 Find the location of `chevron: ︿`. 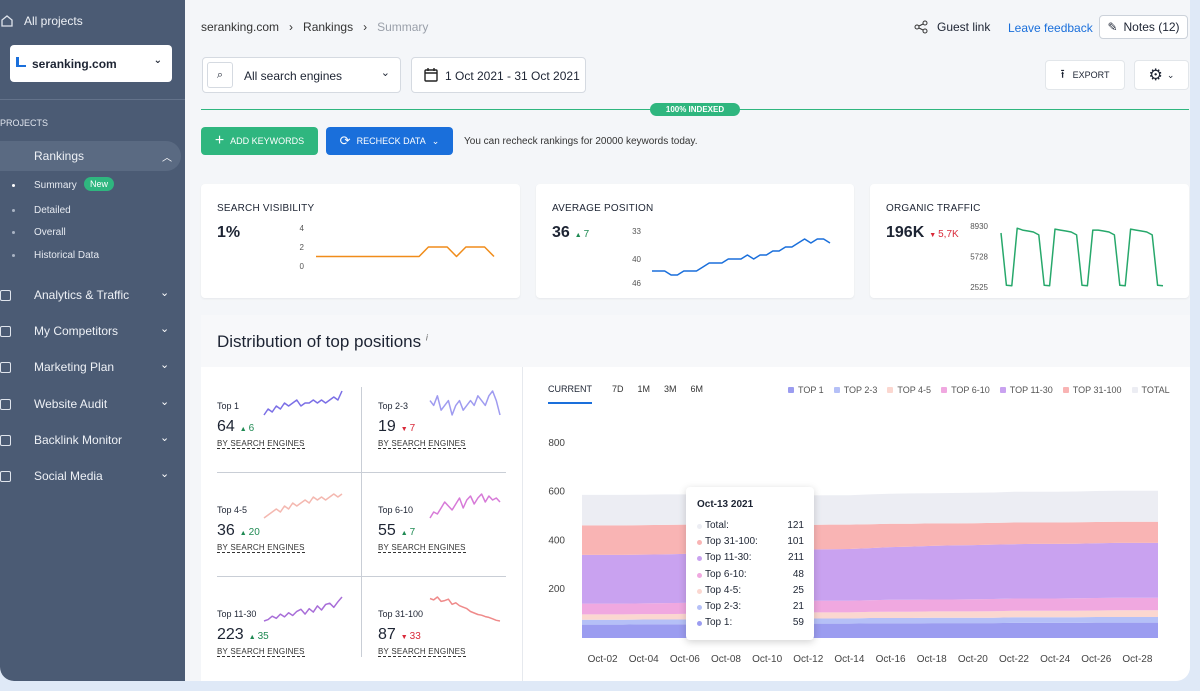

chevron: ︿ is located at coordinates (167, 156).